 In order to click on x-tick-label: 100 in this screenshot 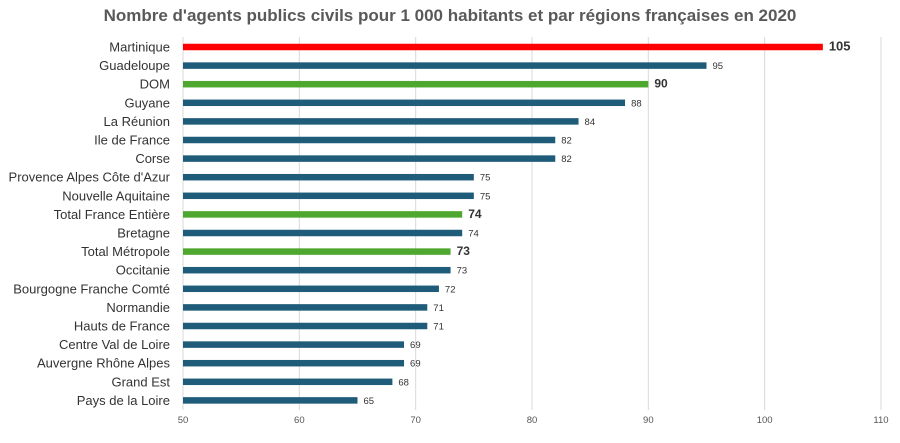, I will do `click(765, 420)`.